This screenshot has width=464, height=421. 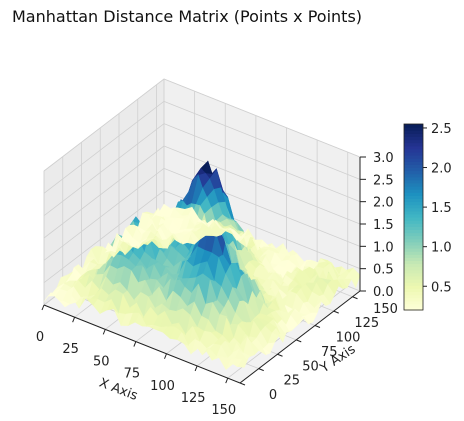 What do you see at coordinates (329, 352) in the screenshot?
I see `y-tick-label: 75` at bounding box center [329, 352].